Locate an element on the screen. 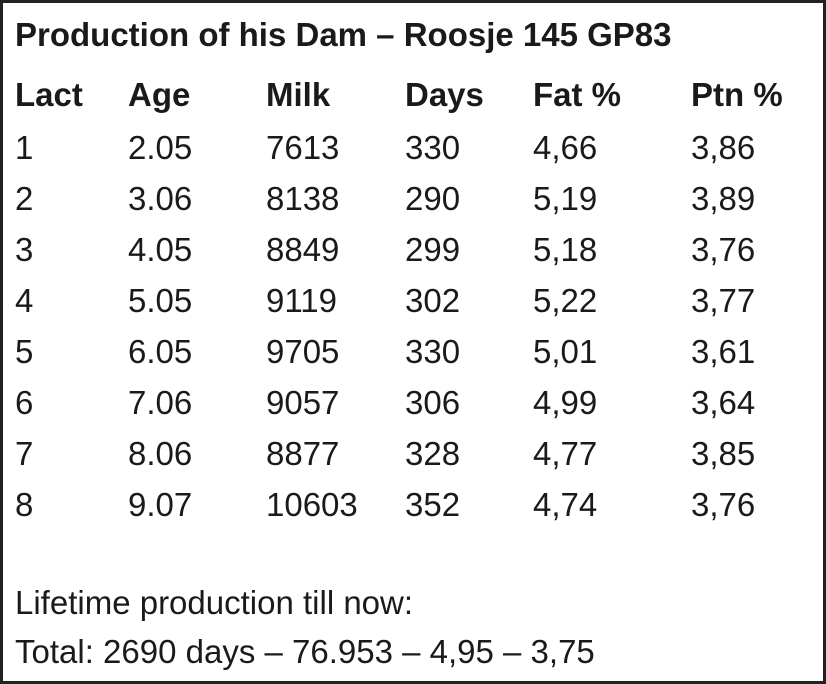 The width and height of the screenshot is (826, 684). cell-lact: 5 is located at coordinates (24, 351).